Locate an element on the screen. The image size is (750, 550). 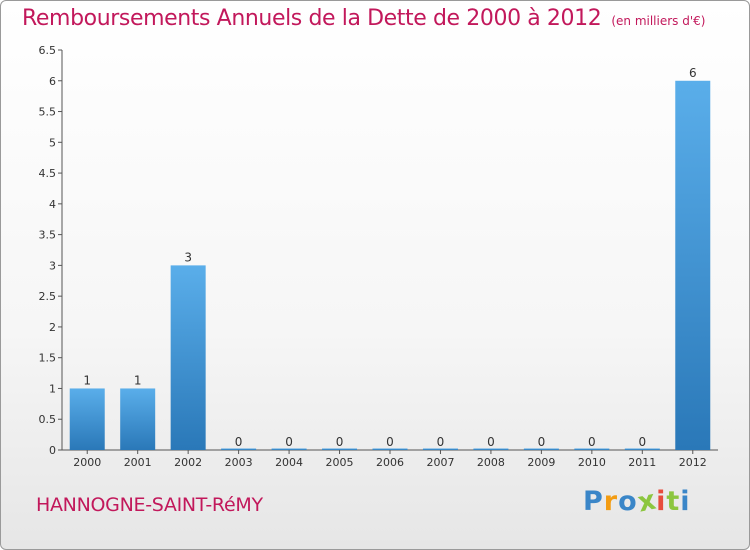
bar-2009 is located at coordinates (541, 449).